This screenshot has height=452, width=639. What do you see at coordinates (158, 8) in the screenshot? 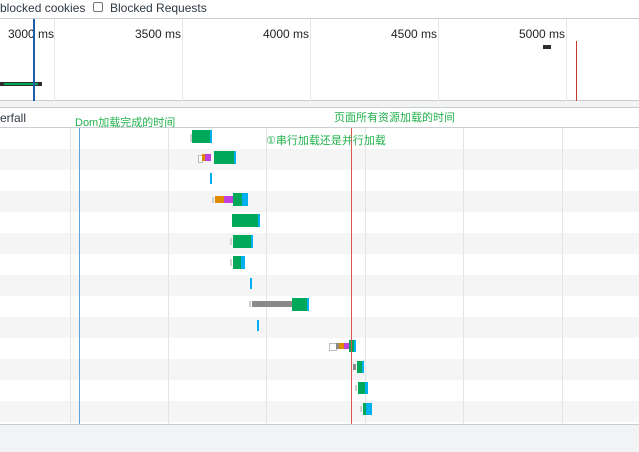
I see `blocked-requests-label: Blocked Requests` at bounding box center [158, 8].